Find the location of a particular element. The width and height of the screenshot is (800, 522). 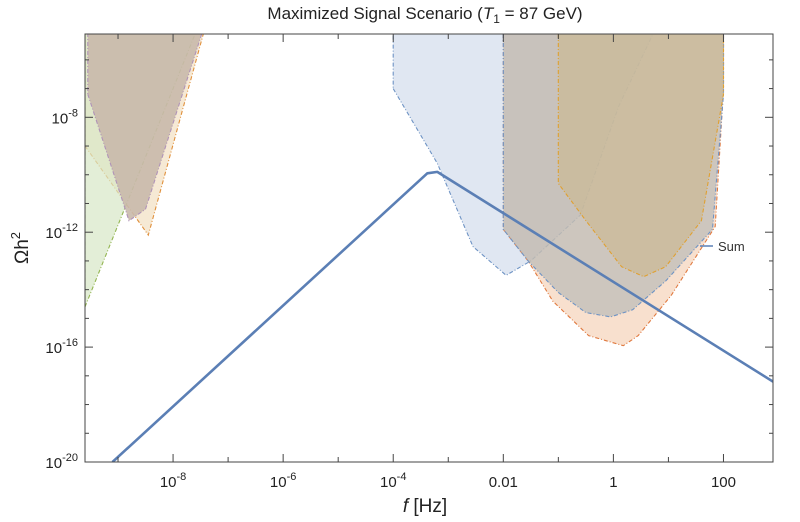

title-var: T is located at coordinates (489, 13).